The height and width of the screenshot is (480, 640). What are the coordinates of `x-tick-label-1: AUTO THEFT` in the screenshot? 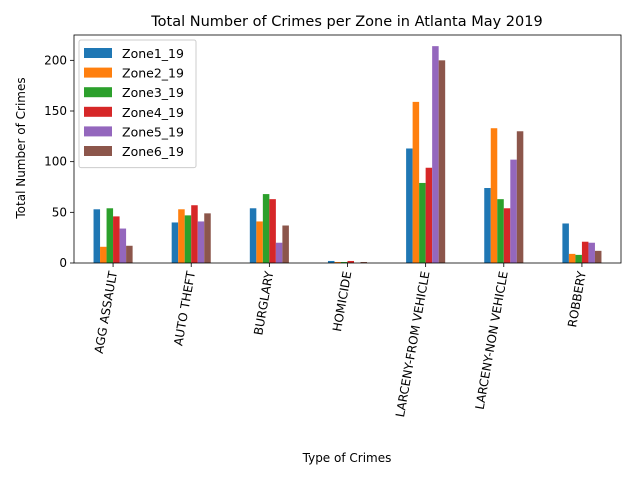 It's located at (184, 307).